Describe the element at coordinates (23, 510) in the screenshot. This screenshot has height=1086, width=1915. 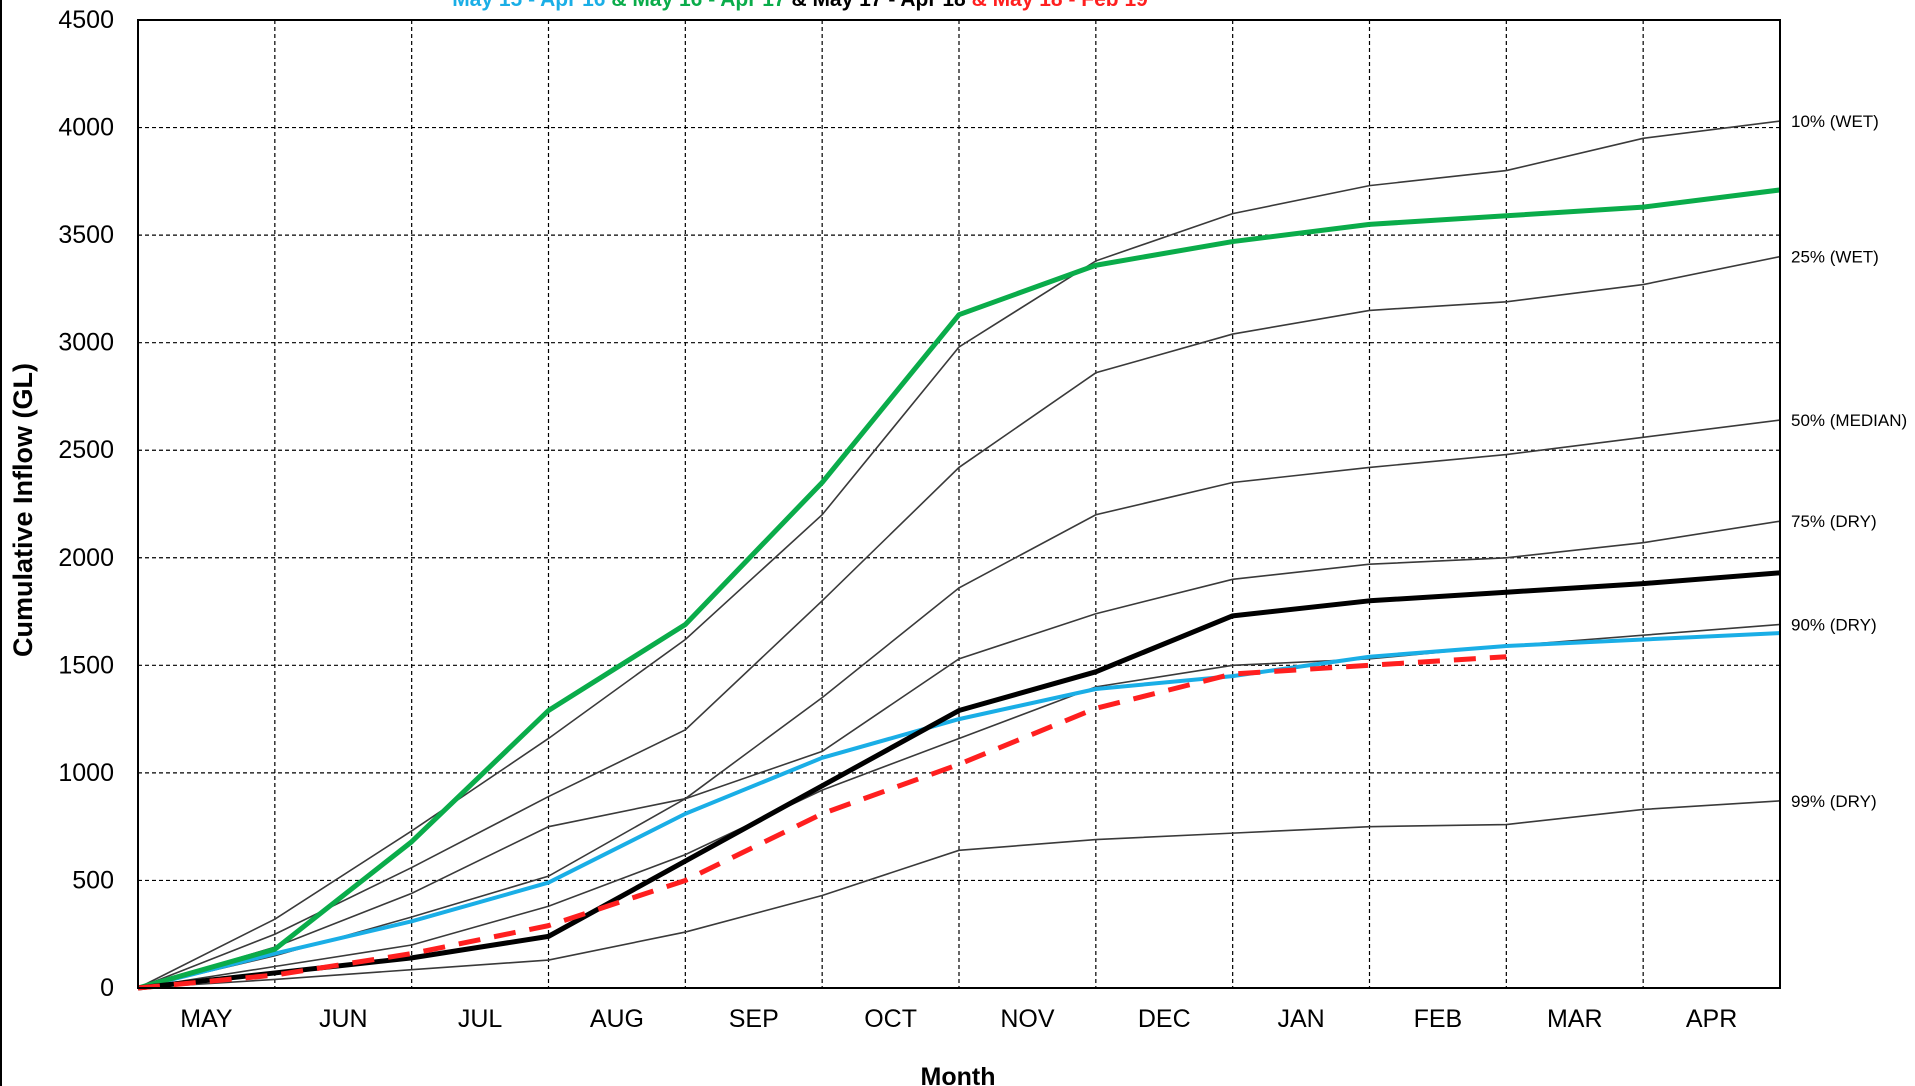
I see `y-axis-title: Cumulative Inflow (GL)` at that location.